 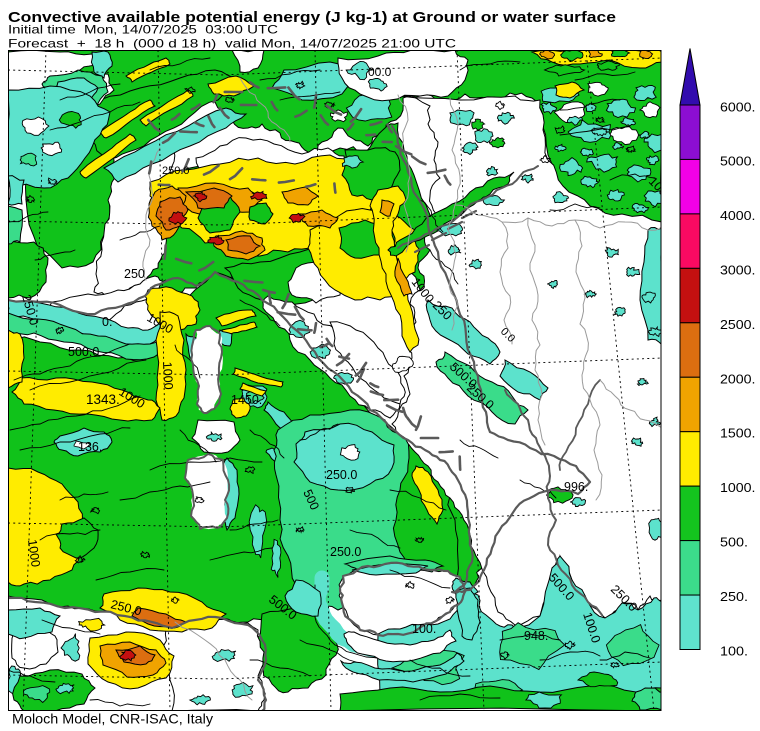 I want to click on svg-text: 1000., so click(x=738, y=487).